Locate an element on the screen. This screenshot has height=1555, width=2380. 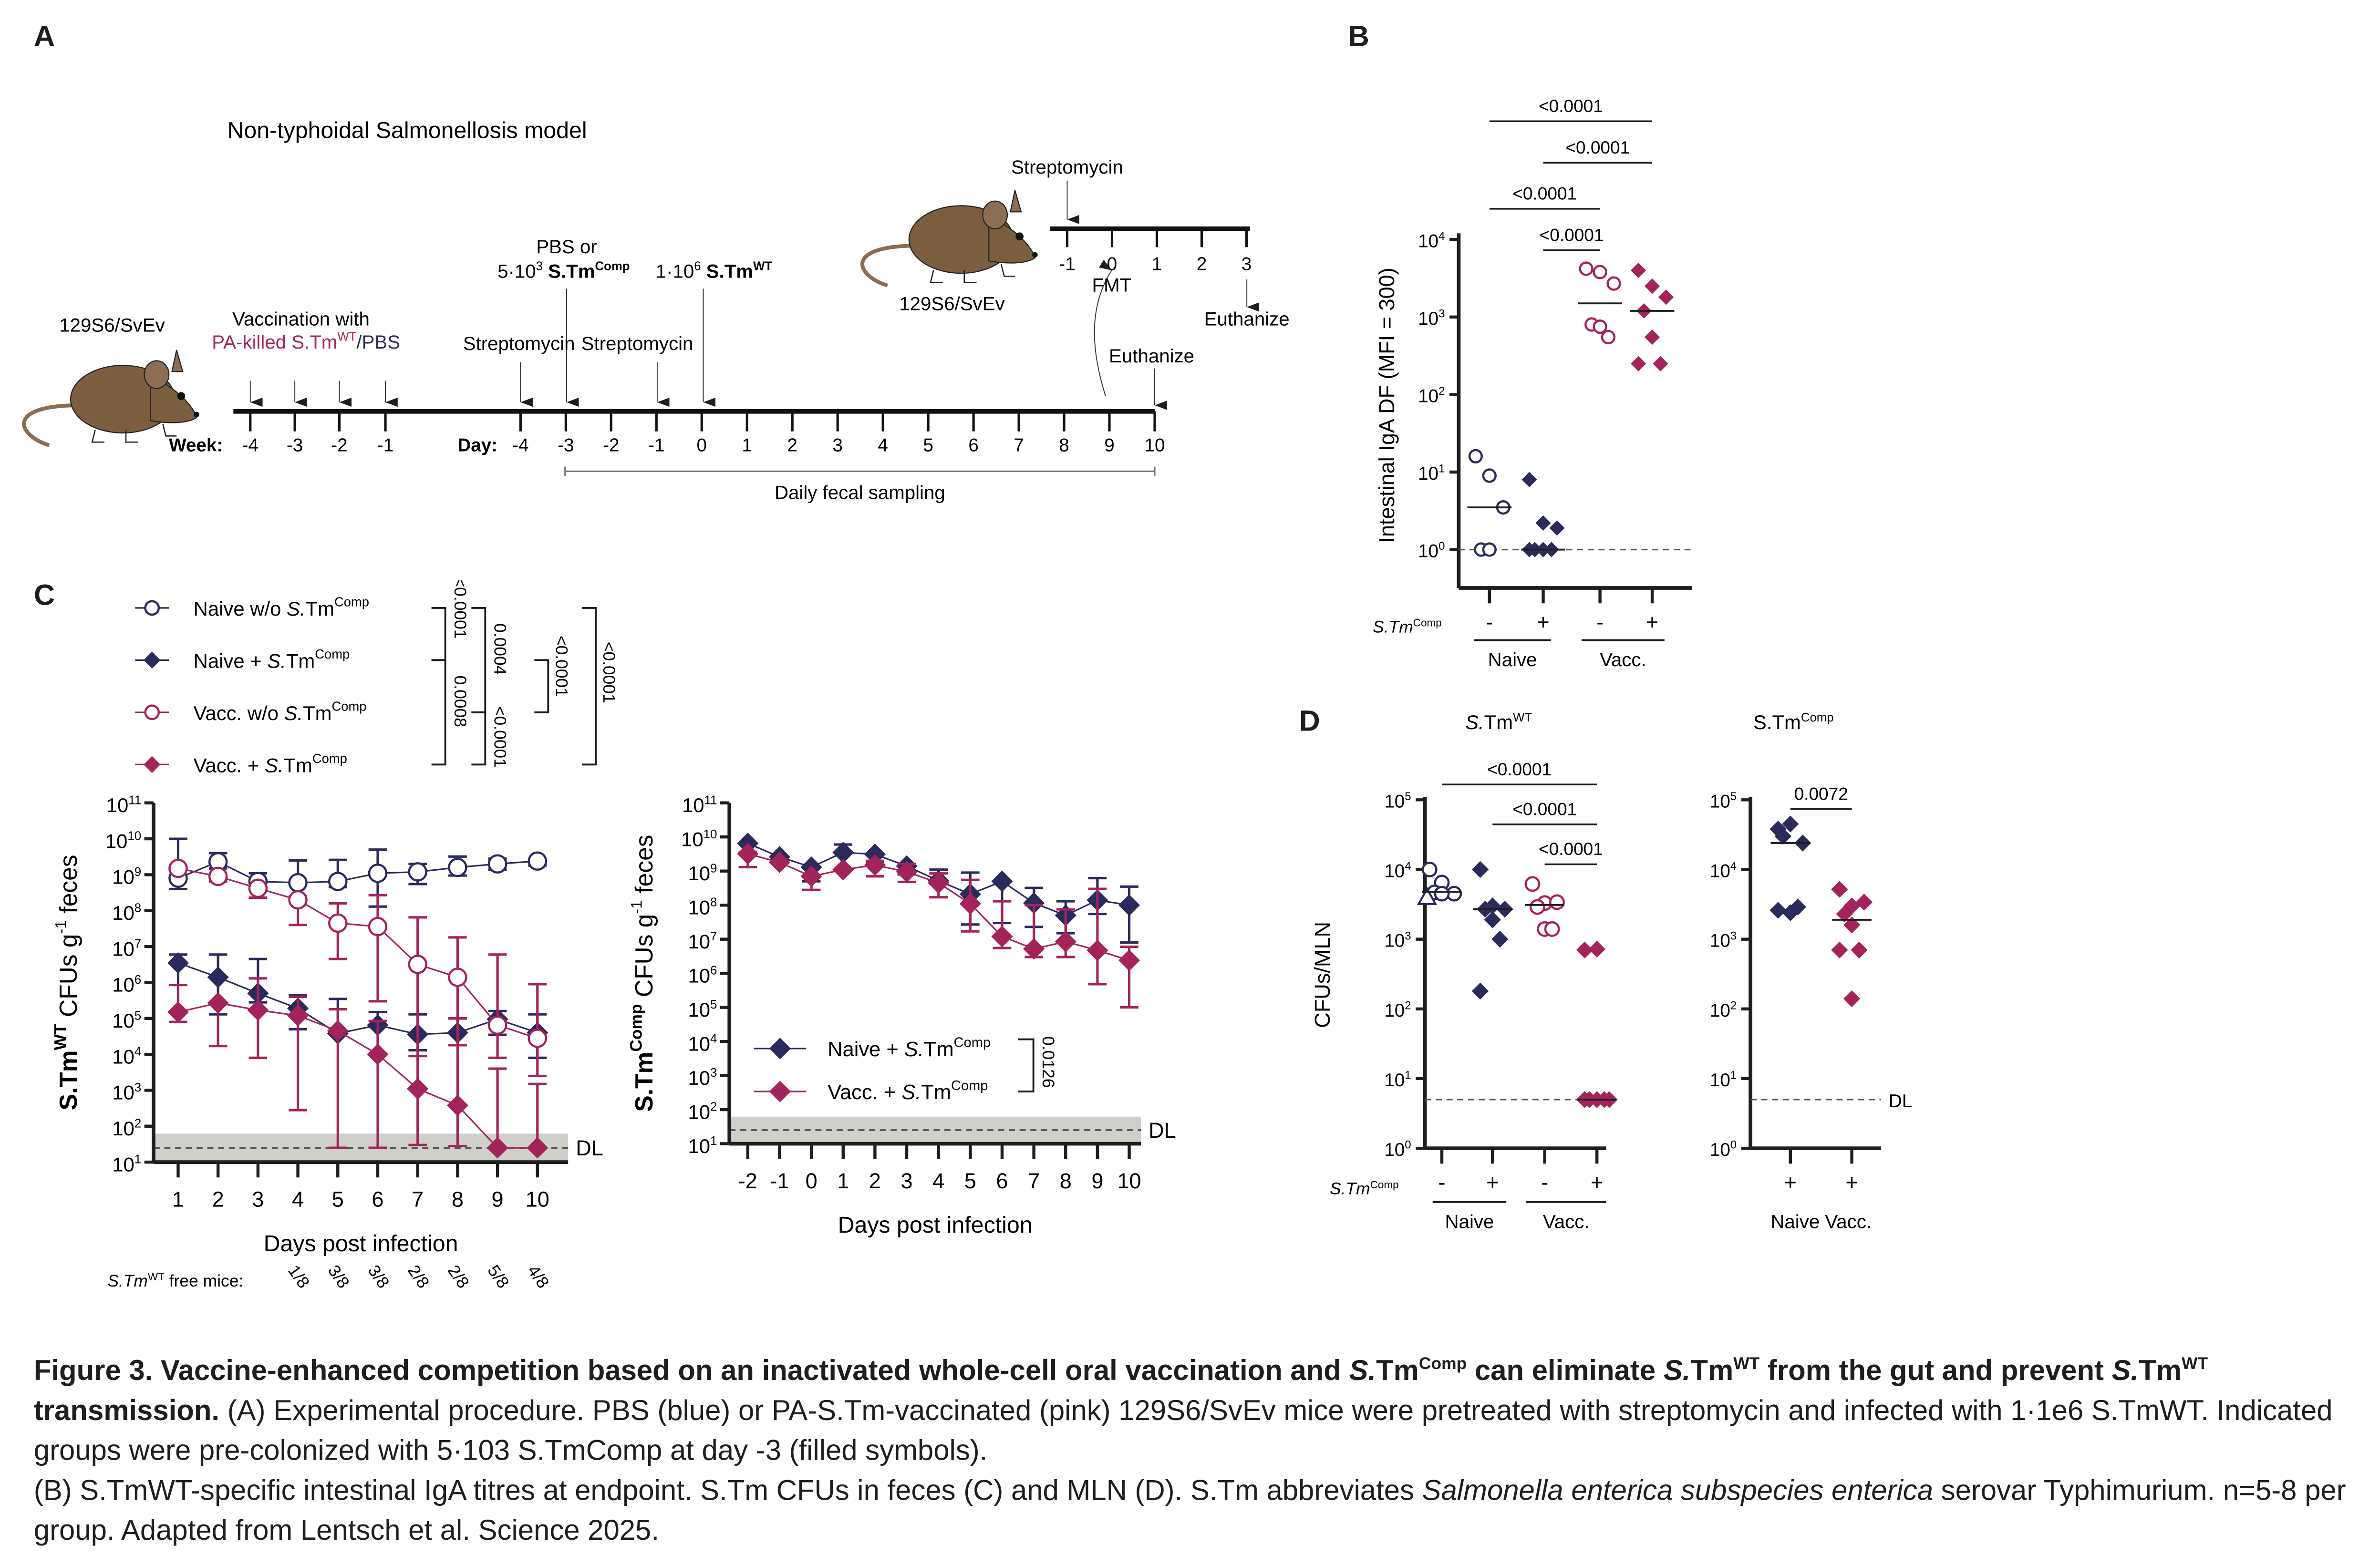
day-tick-label: 10 is located at coordinates (1155, 445).